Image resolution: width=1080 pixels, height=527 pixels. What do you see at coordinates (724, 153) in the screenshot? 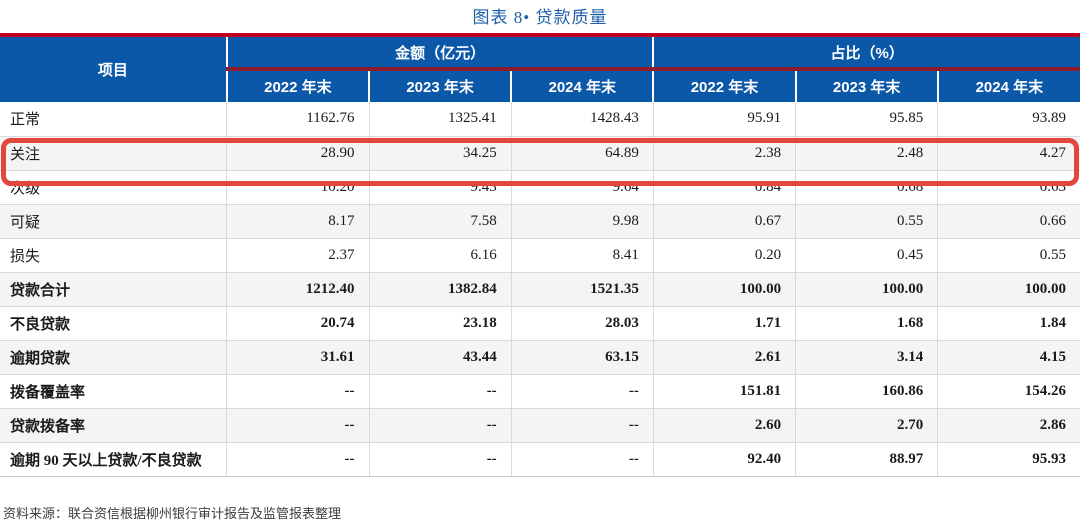
I see `value-cell: 2.38` at bounding box center [724, 153].